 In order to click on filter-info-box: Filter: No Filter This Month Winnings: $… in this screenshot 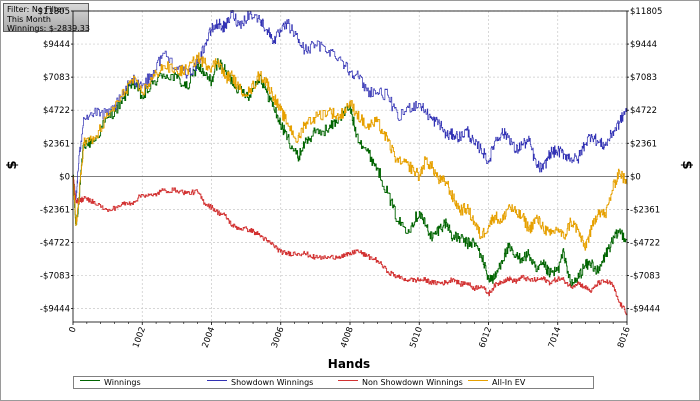, I will do `click(46, 18)`.